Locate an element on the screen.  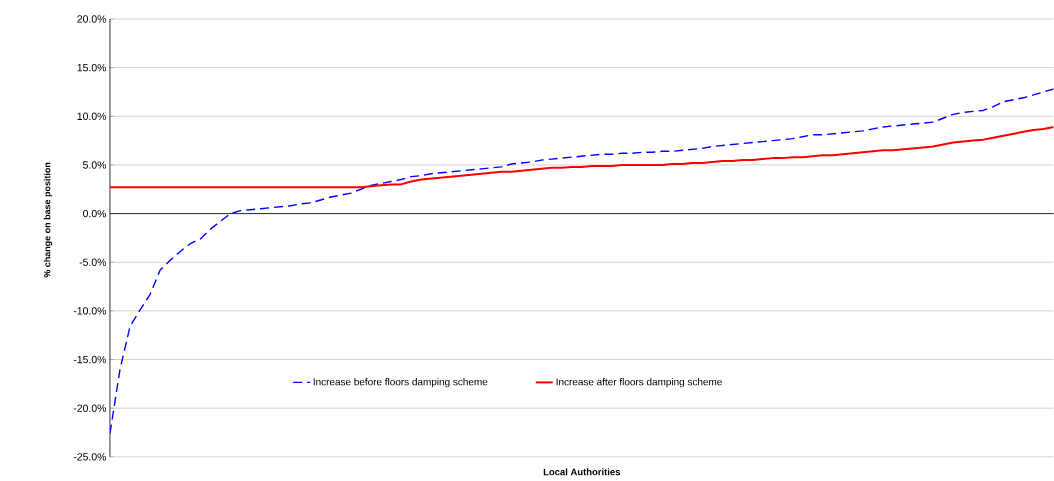
y-tick-label: 5.0% is located at coordinates (95, 165).